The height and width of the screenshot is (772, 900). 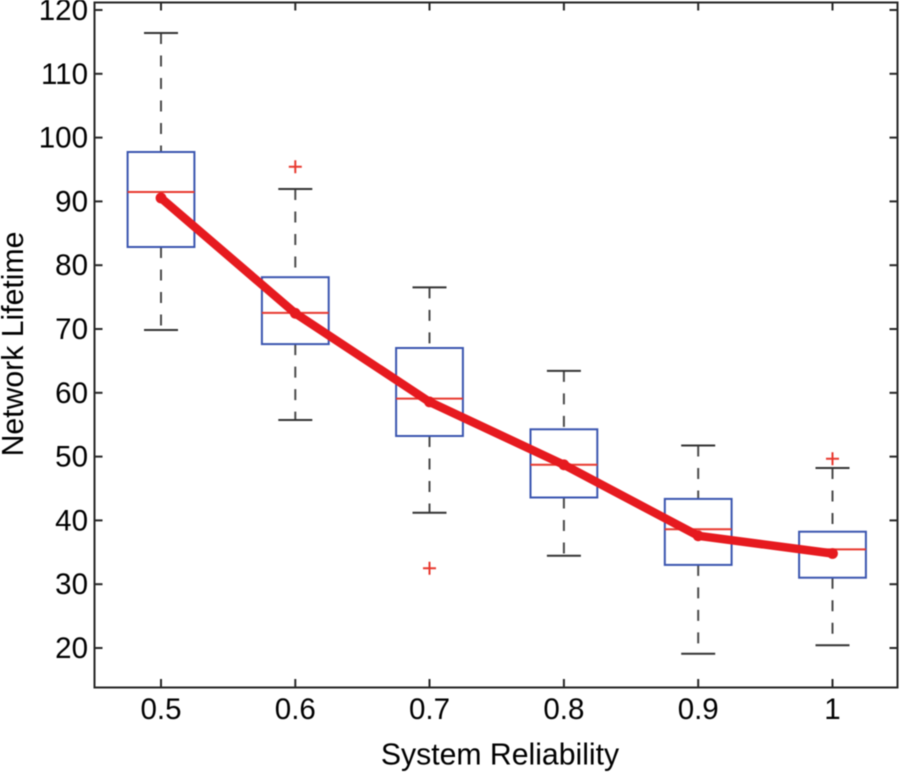 I want to click on svg-text: 110, so click(x=64, y=74).